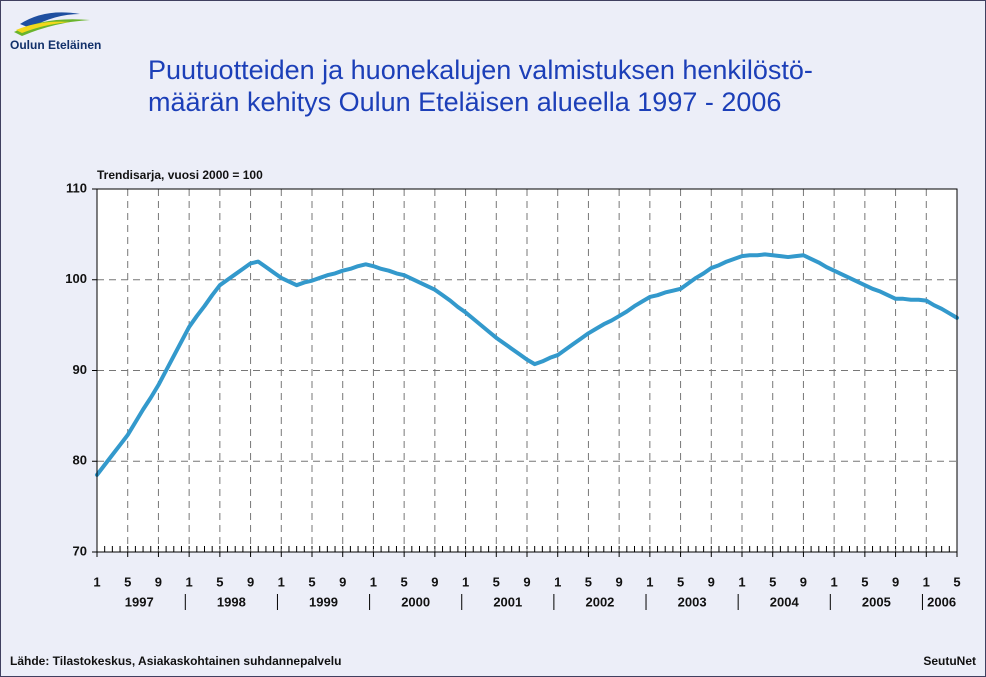 The image size is (986, 677). I want to click on year-label: 2003, so click(692, 601).